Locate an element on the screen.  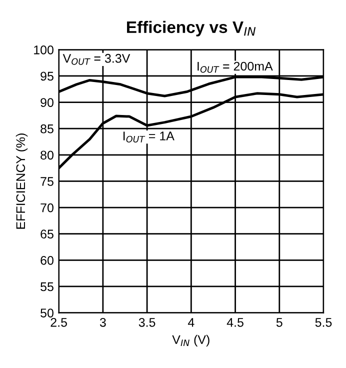
series-label: I$_{OUT}$ = 200mA is located at coordinates (235, 67).